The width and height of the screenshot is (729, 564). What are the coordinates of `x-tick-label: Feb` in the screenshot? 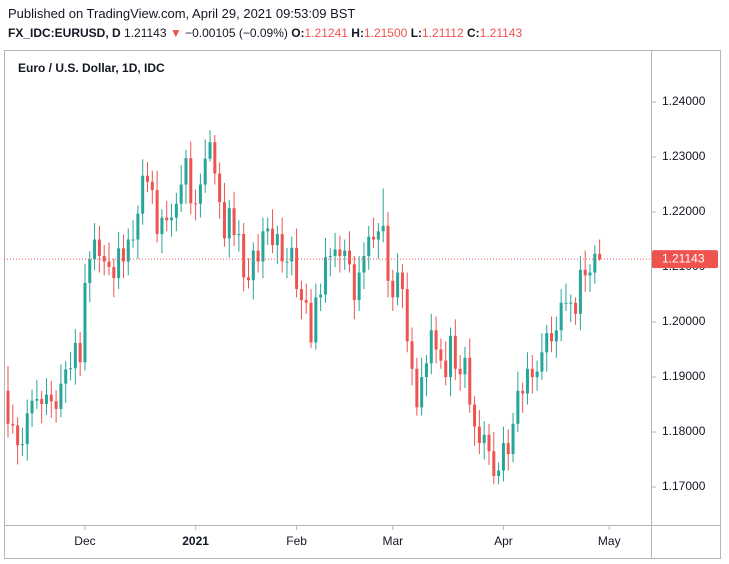 It's located at (296, 541).